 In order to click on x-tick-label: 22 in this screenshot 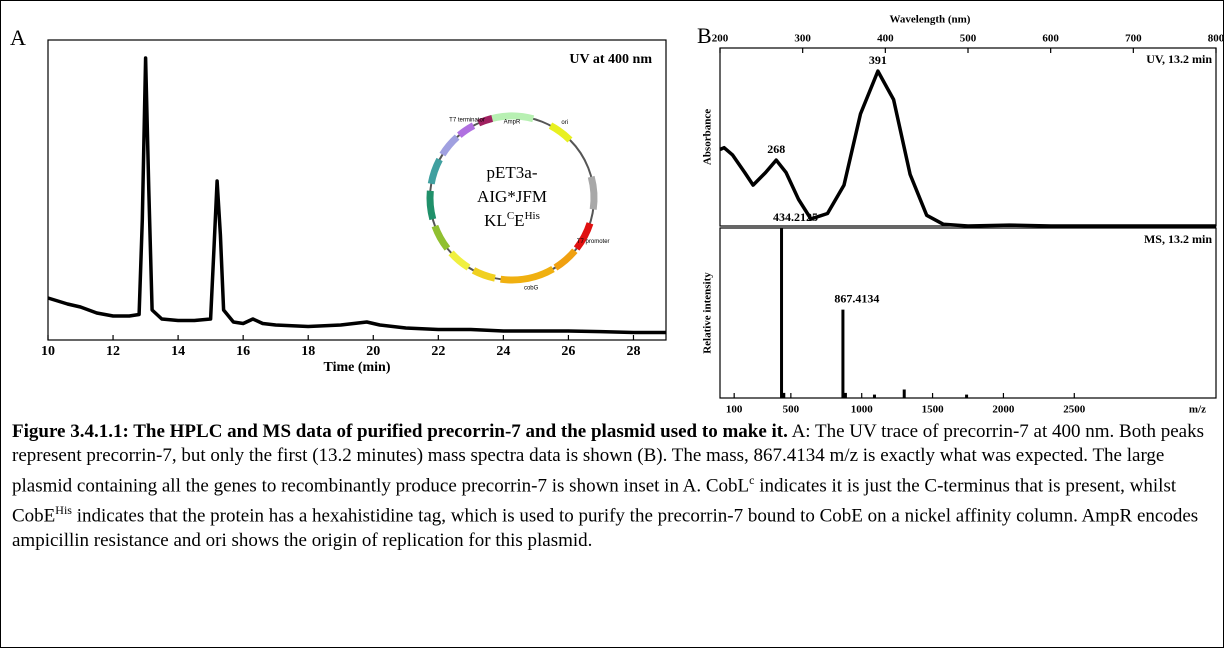, I will do `click(438, 351)`.